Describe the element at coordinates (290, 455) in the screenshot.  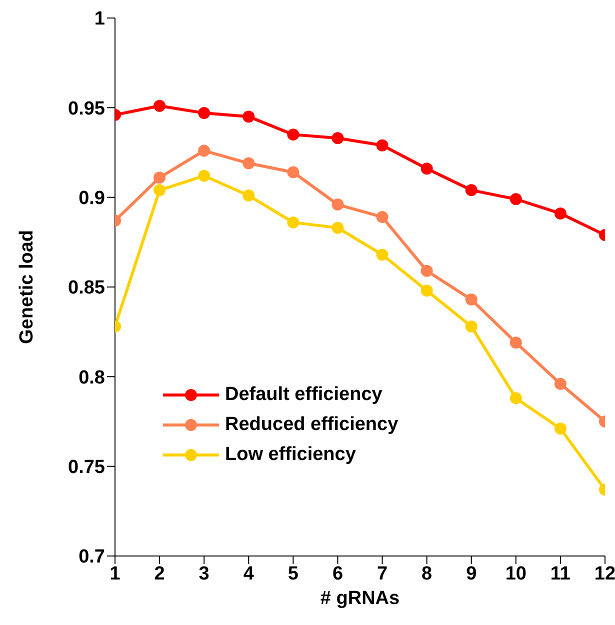
I see `legend-label: Low efficiency` at that location.